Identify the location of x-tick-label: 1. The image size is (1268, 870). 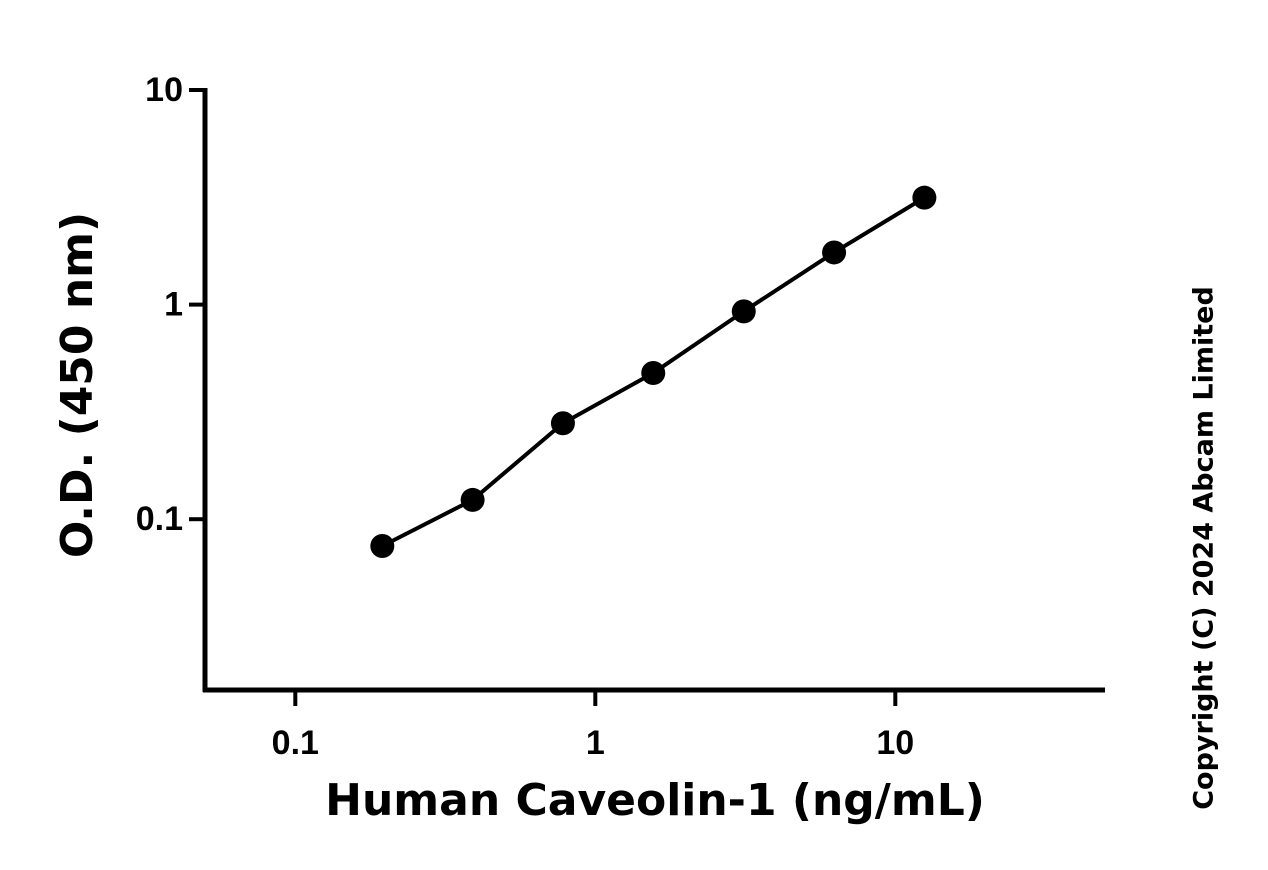
(595, 743).